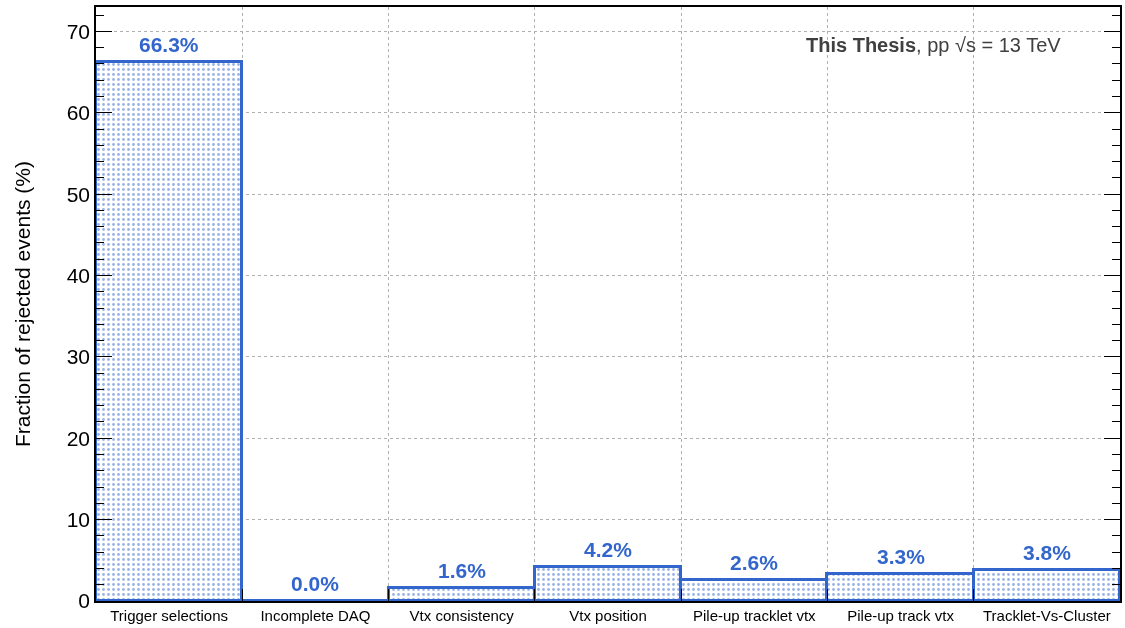  What do you see at coordinates (84, 601) in the screenshot?
I see `y-tick-label: 0` at bounding box center [84, 601].